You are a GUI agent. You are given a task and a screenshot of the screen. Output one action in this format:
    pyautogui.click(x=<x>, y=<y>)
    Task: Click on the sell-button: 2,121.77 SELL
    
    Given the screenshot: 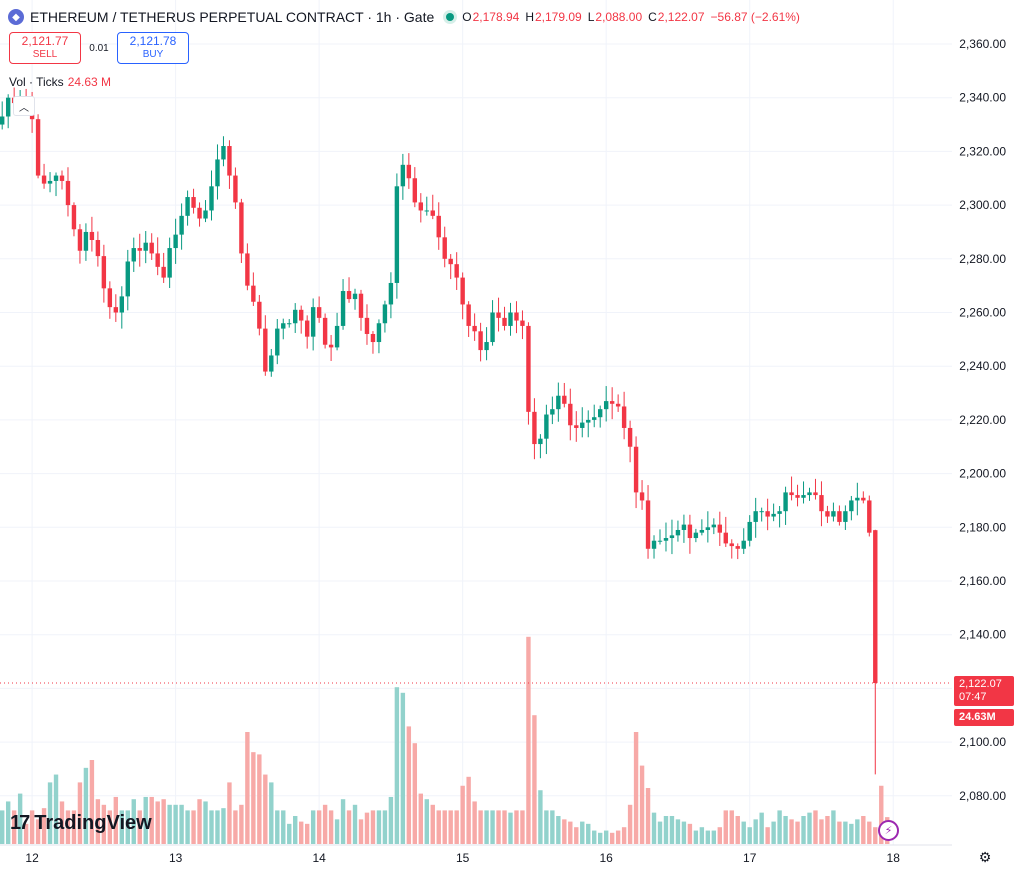 What is the action you would take?
    pyautogui.click(x=45, y=48)
    